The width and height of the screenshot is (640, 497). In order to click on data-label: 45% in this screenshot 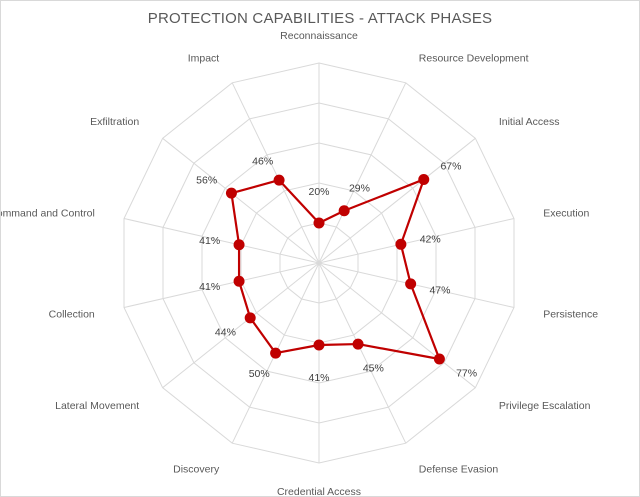, I will do `click(373, 369)`.